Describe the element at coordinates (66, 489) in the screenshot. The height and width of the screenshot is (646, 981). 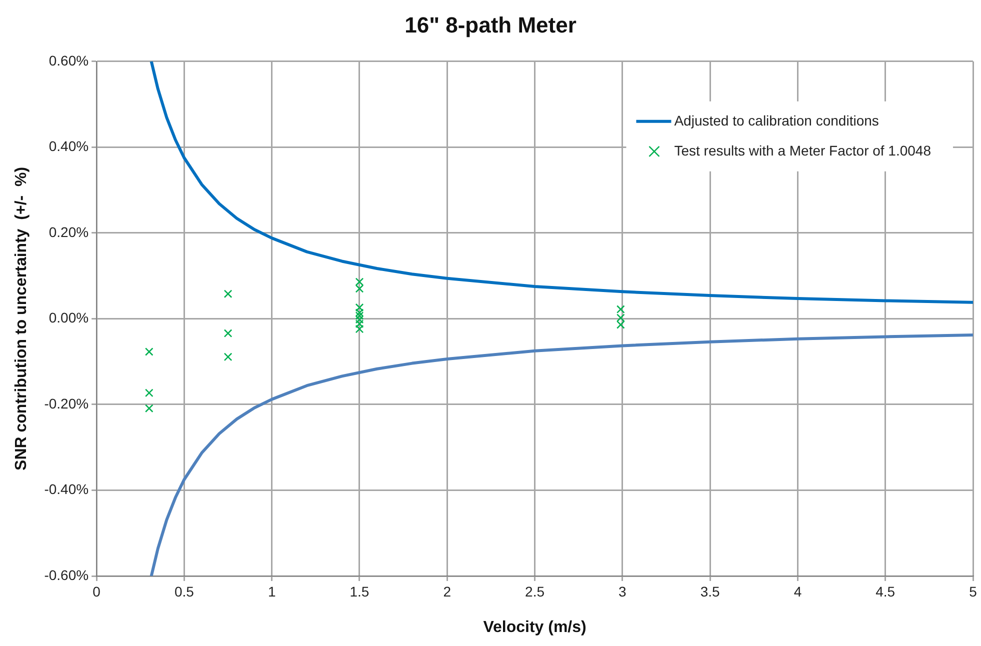
I see `y-tick-label: -0.40%` at that location.